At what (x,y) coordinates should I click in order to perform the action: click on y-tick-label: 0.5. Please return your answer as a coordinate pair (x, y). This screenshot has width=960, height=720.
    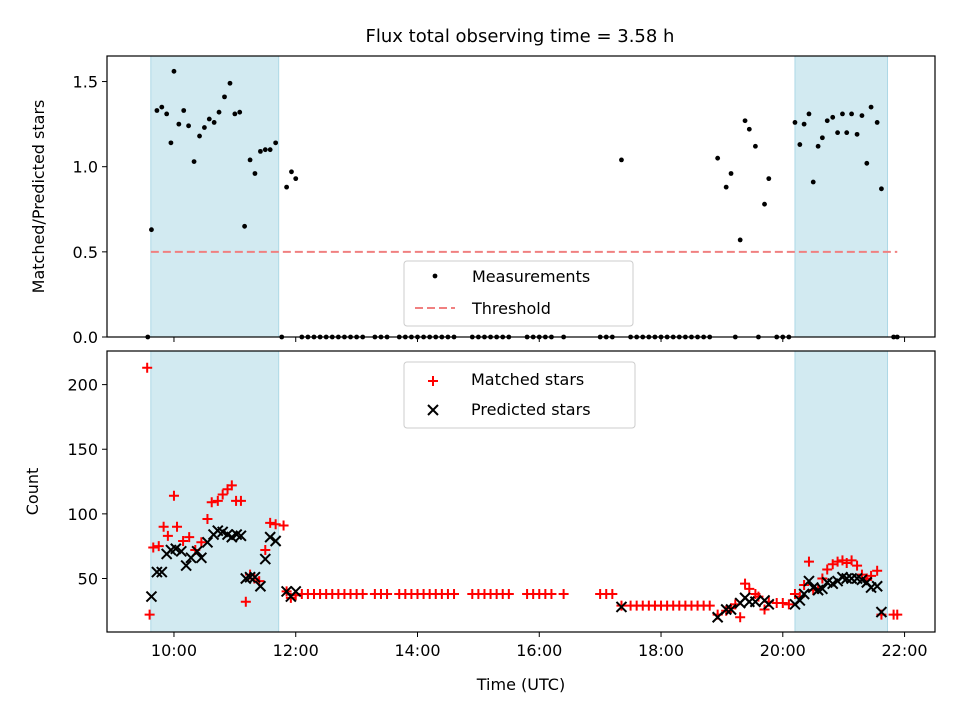
    Looking at the image, I should click on (85, 252).